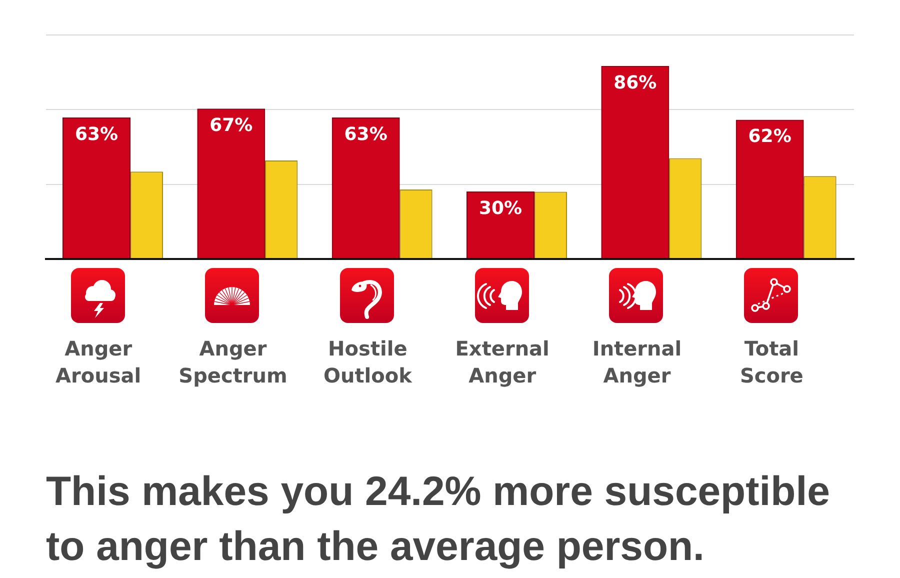 This screenshot has width=900, height=578. What do you see at coordinates (500, 208) in the screenshot?
I see `data-label: 30%` at bounding box center [500, 208].